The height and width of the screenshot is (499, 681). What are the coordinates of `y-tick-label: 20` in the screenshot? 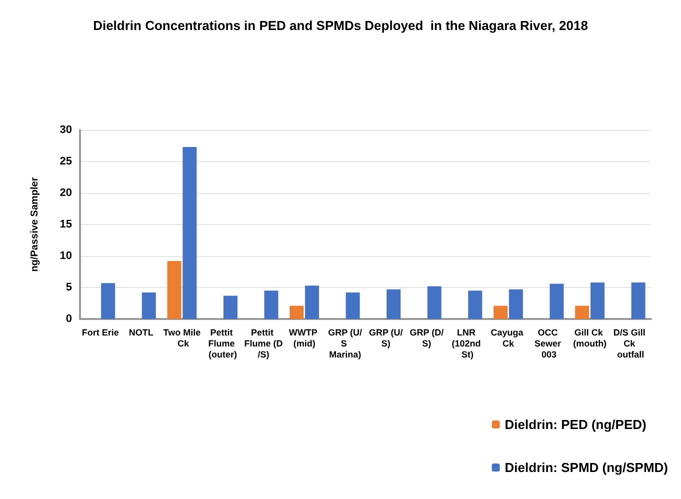 It's located at (66, 193).